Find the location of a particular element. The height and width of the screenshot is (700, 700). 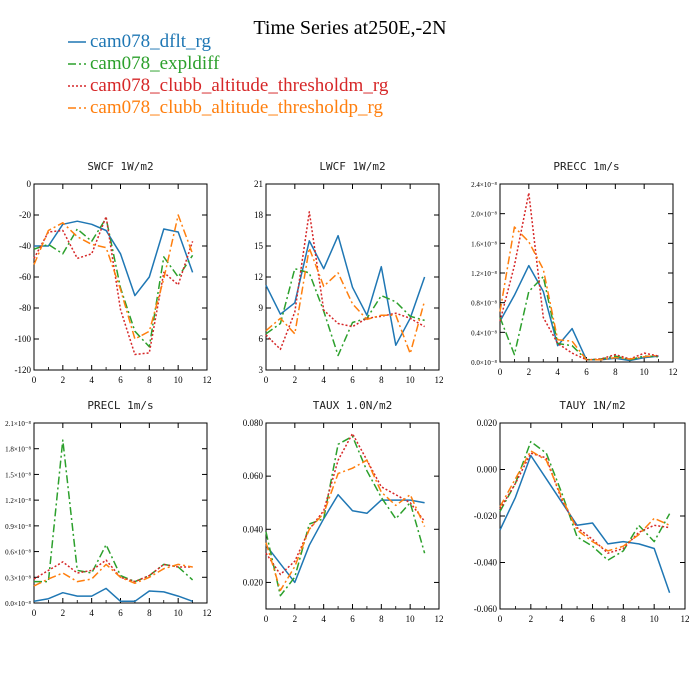

y-tick-label: -40 is located at coordinates (25, 246).